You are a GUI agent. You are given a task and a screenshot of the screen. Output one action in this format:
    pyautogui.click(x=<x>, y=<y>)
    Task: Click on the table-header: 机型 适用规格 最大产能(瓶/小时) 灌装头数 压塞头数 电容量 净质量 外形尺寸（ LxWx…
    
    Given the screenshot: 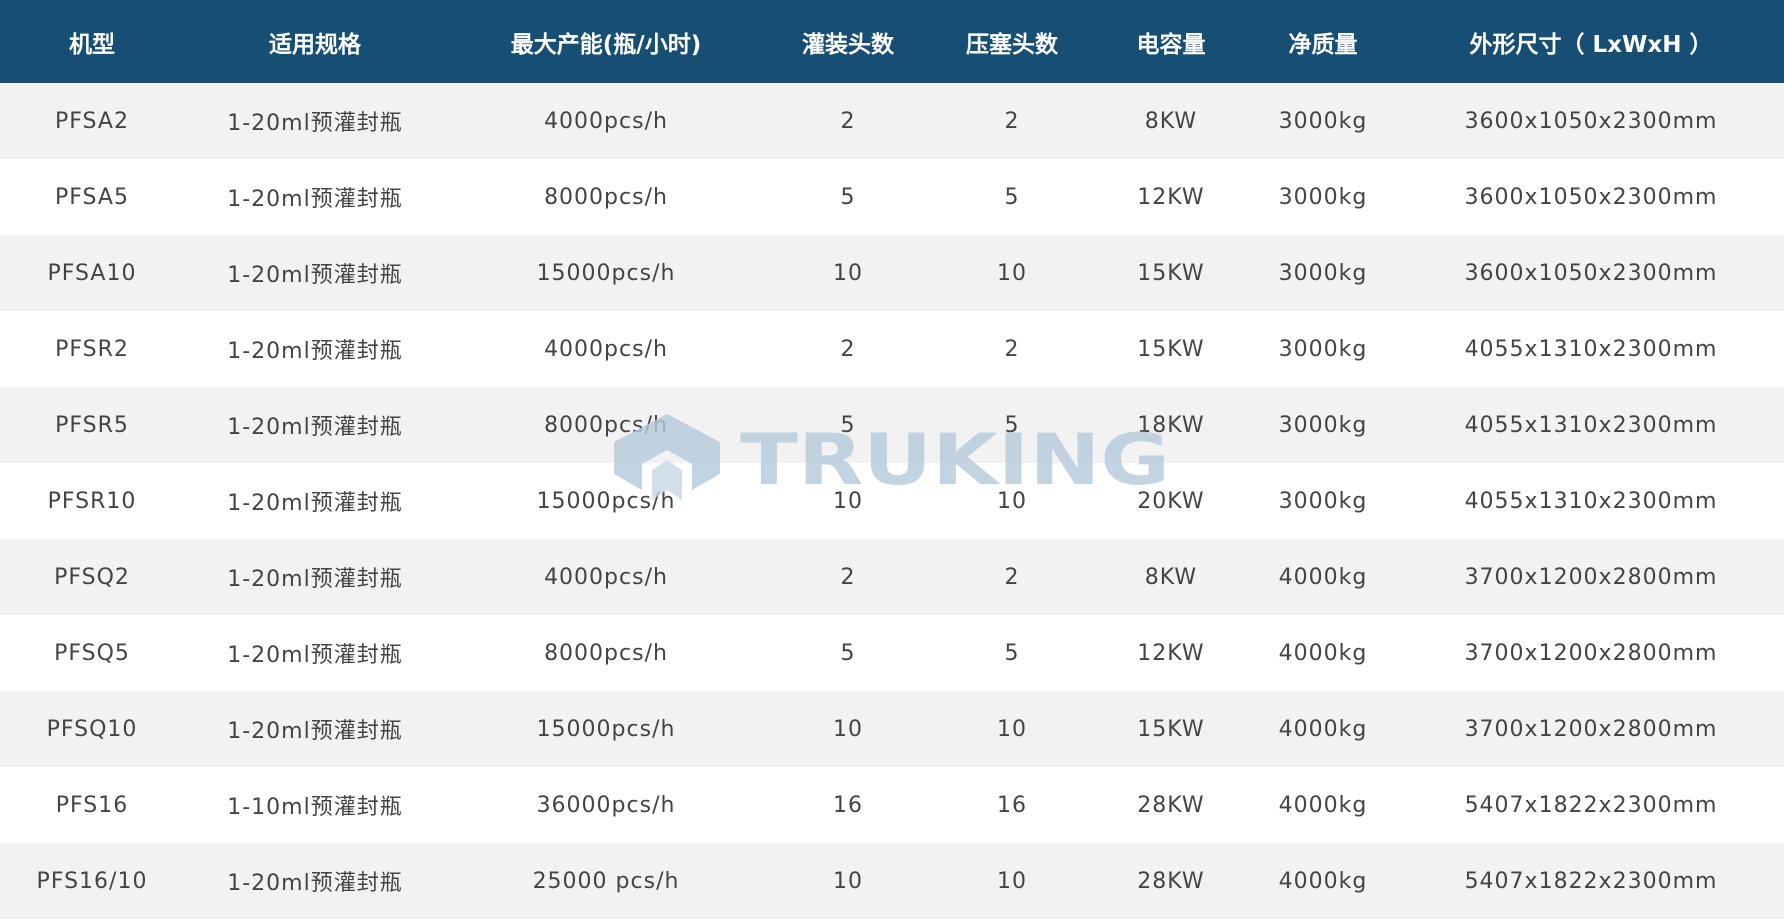 What is the action you would take?
    pyautogui.click(x=892, y=41)
    